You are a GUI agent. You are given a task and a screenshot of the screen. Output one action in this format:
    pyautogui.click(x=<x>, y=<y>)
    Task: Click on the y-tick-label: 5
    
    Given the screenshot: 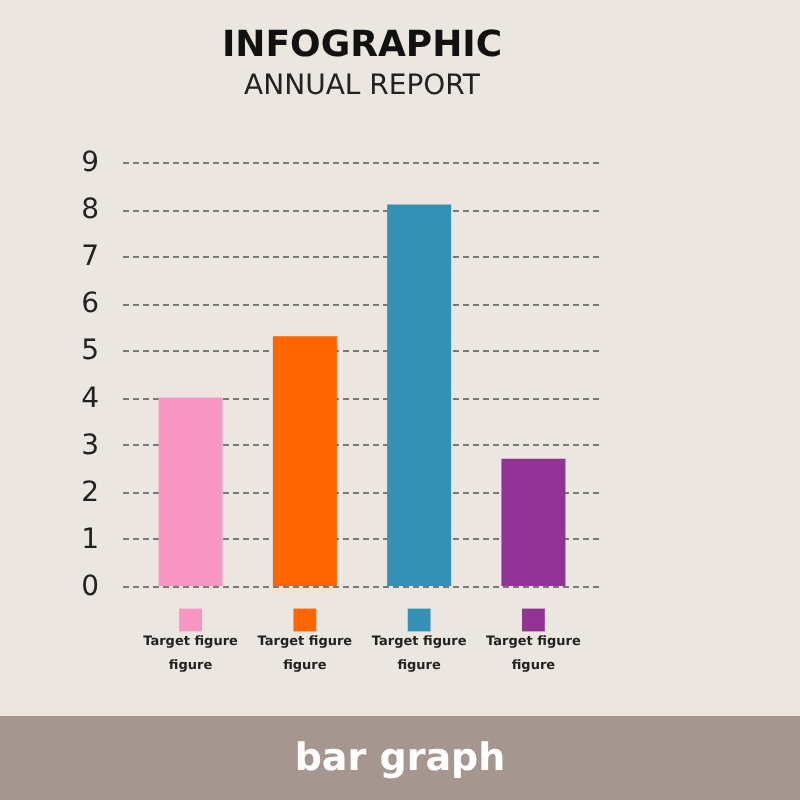 What is the action you would take?
    pyautogui.click(x=90, y=351)
    